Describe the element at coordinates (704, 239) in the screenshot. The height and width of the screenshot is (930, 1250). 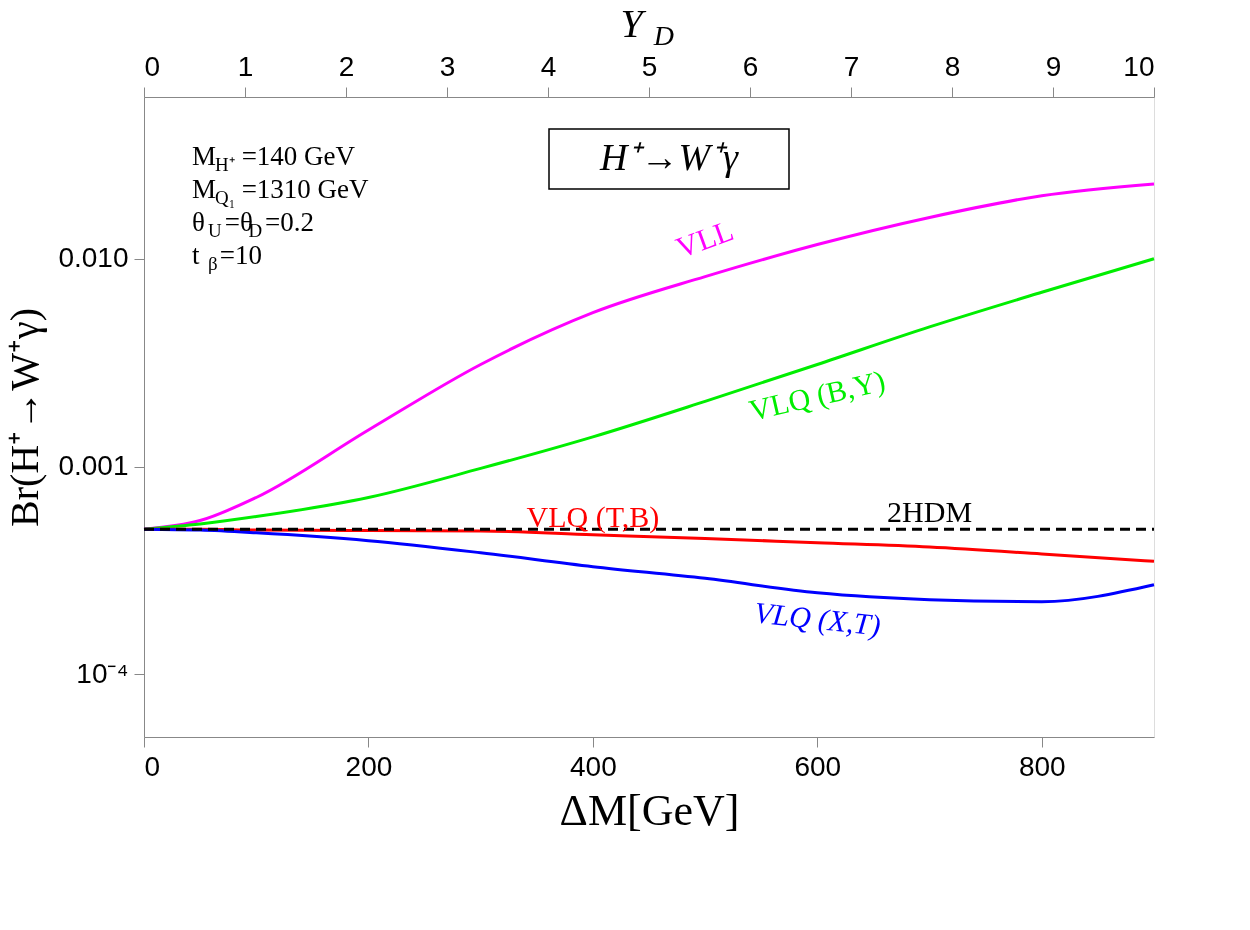
I see `text: VLL` at that location.